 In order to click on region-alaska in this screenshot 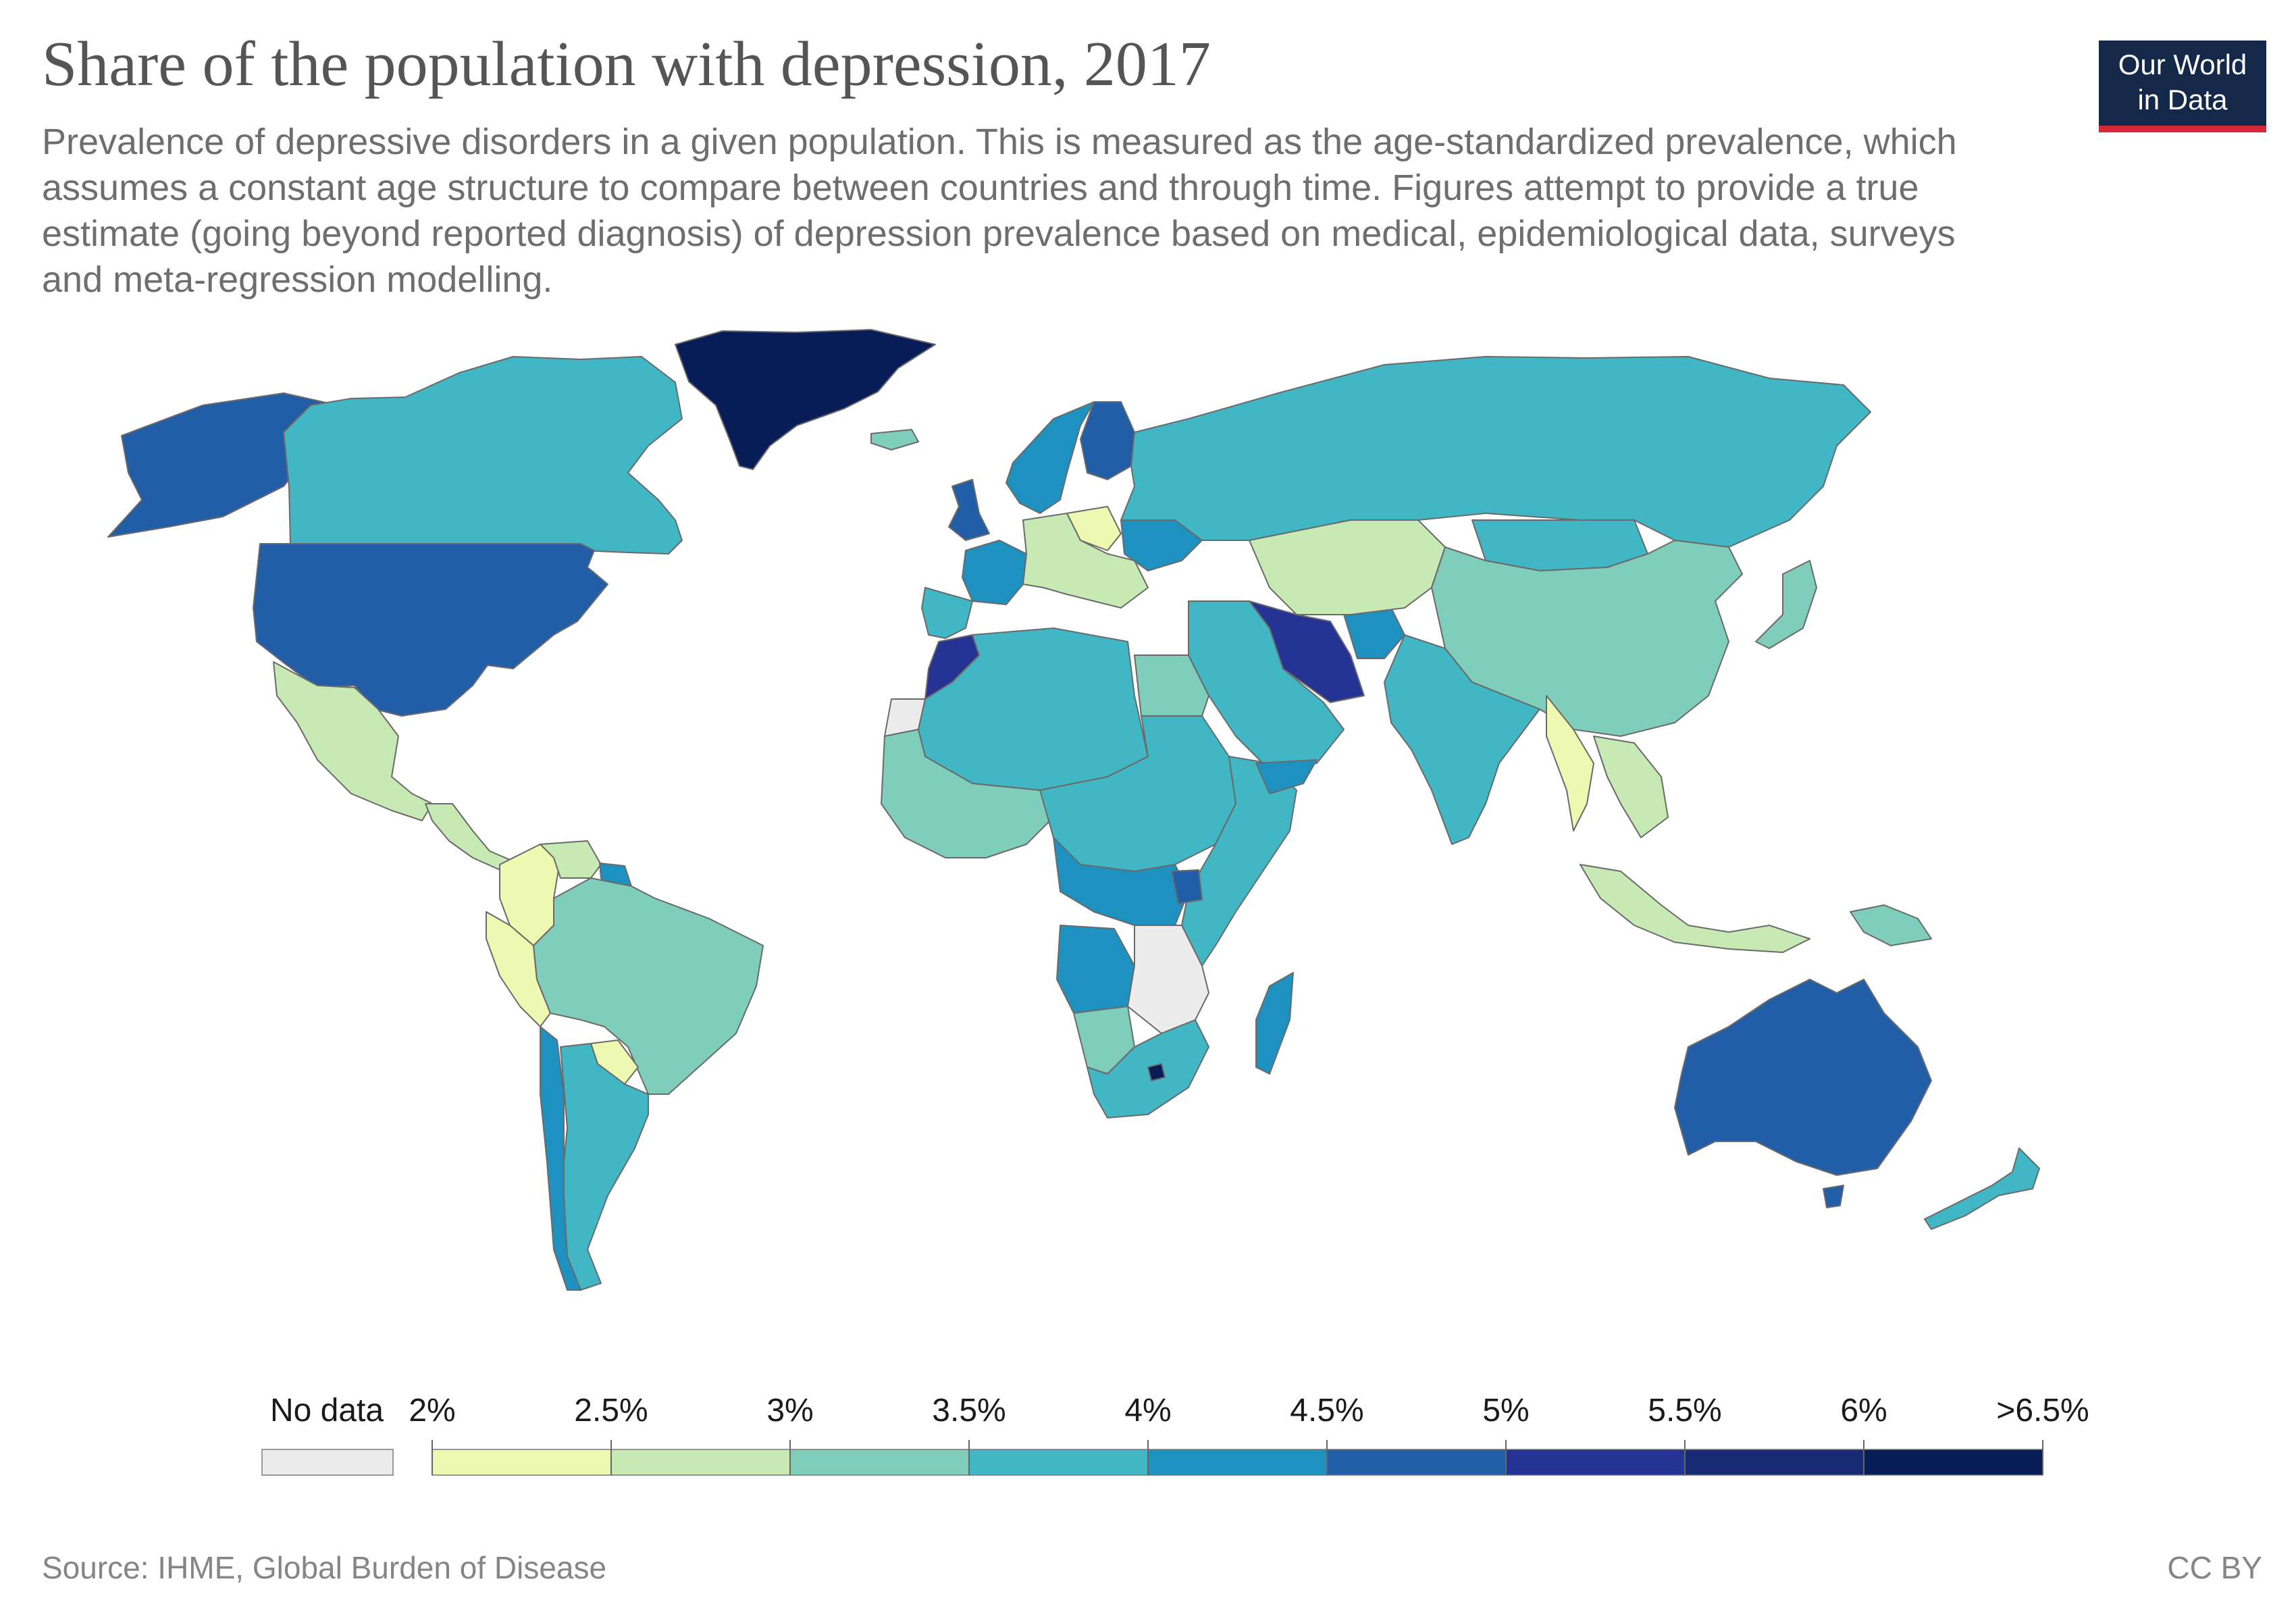, I will do `click(222, 465)`.